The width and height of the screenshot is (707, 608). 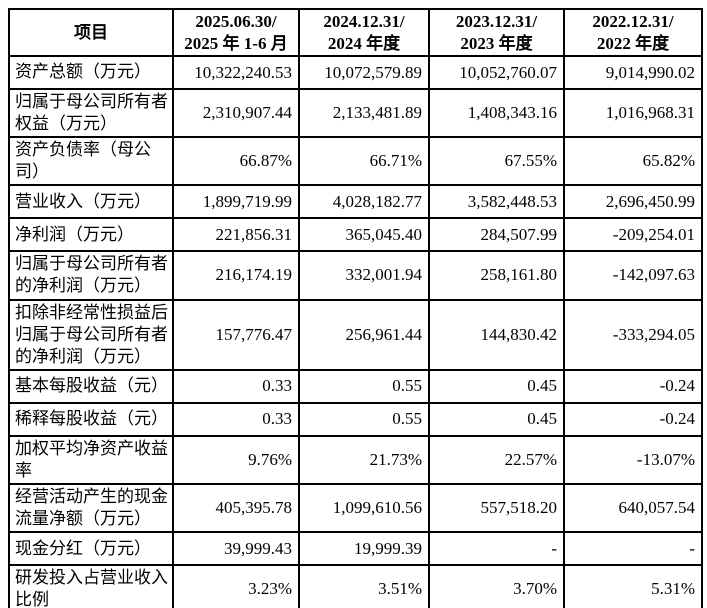 I want to click on value-cell: 66.71%, so click(x=364, y=161).